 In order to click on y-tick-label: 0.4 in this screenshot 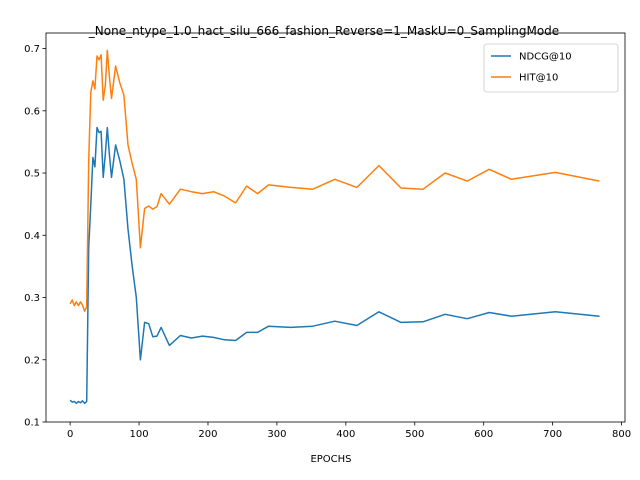, I will do `click(32, 236)`.